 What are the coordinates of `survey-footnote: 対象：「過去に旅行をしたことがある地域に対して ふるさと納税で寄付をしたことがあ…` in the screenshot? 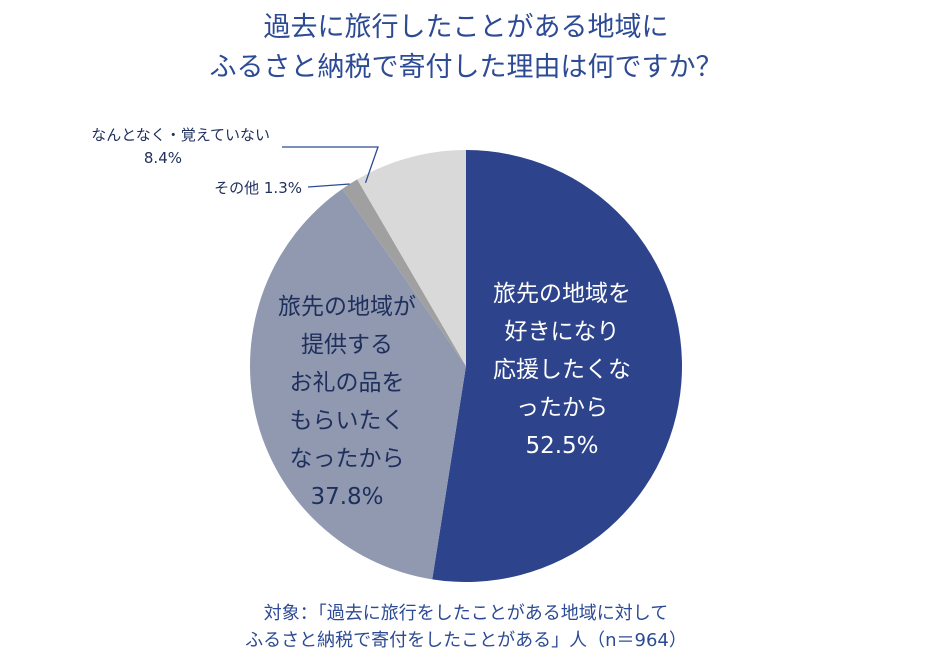 It's located at (466, 627).